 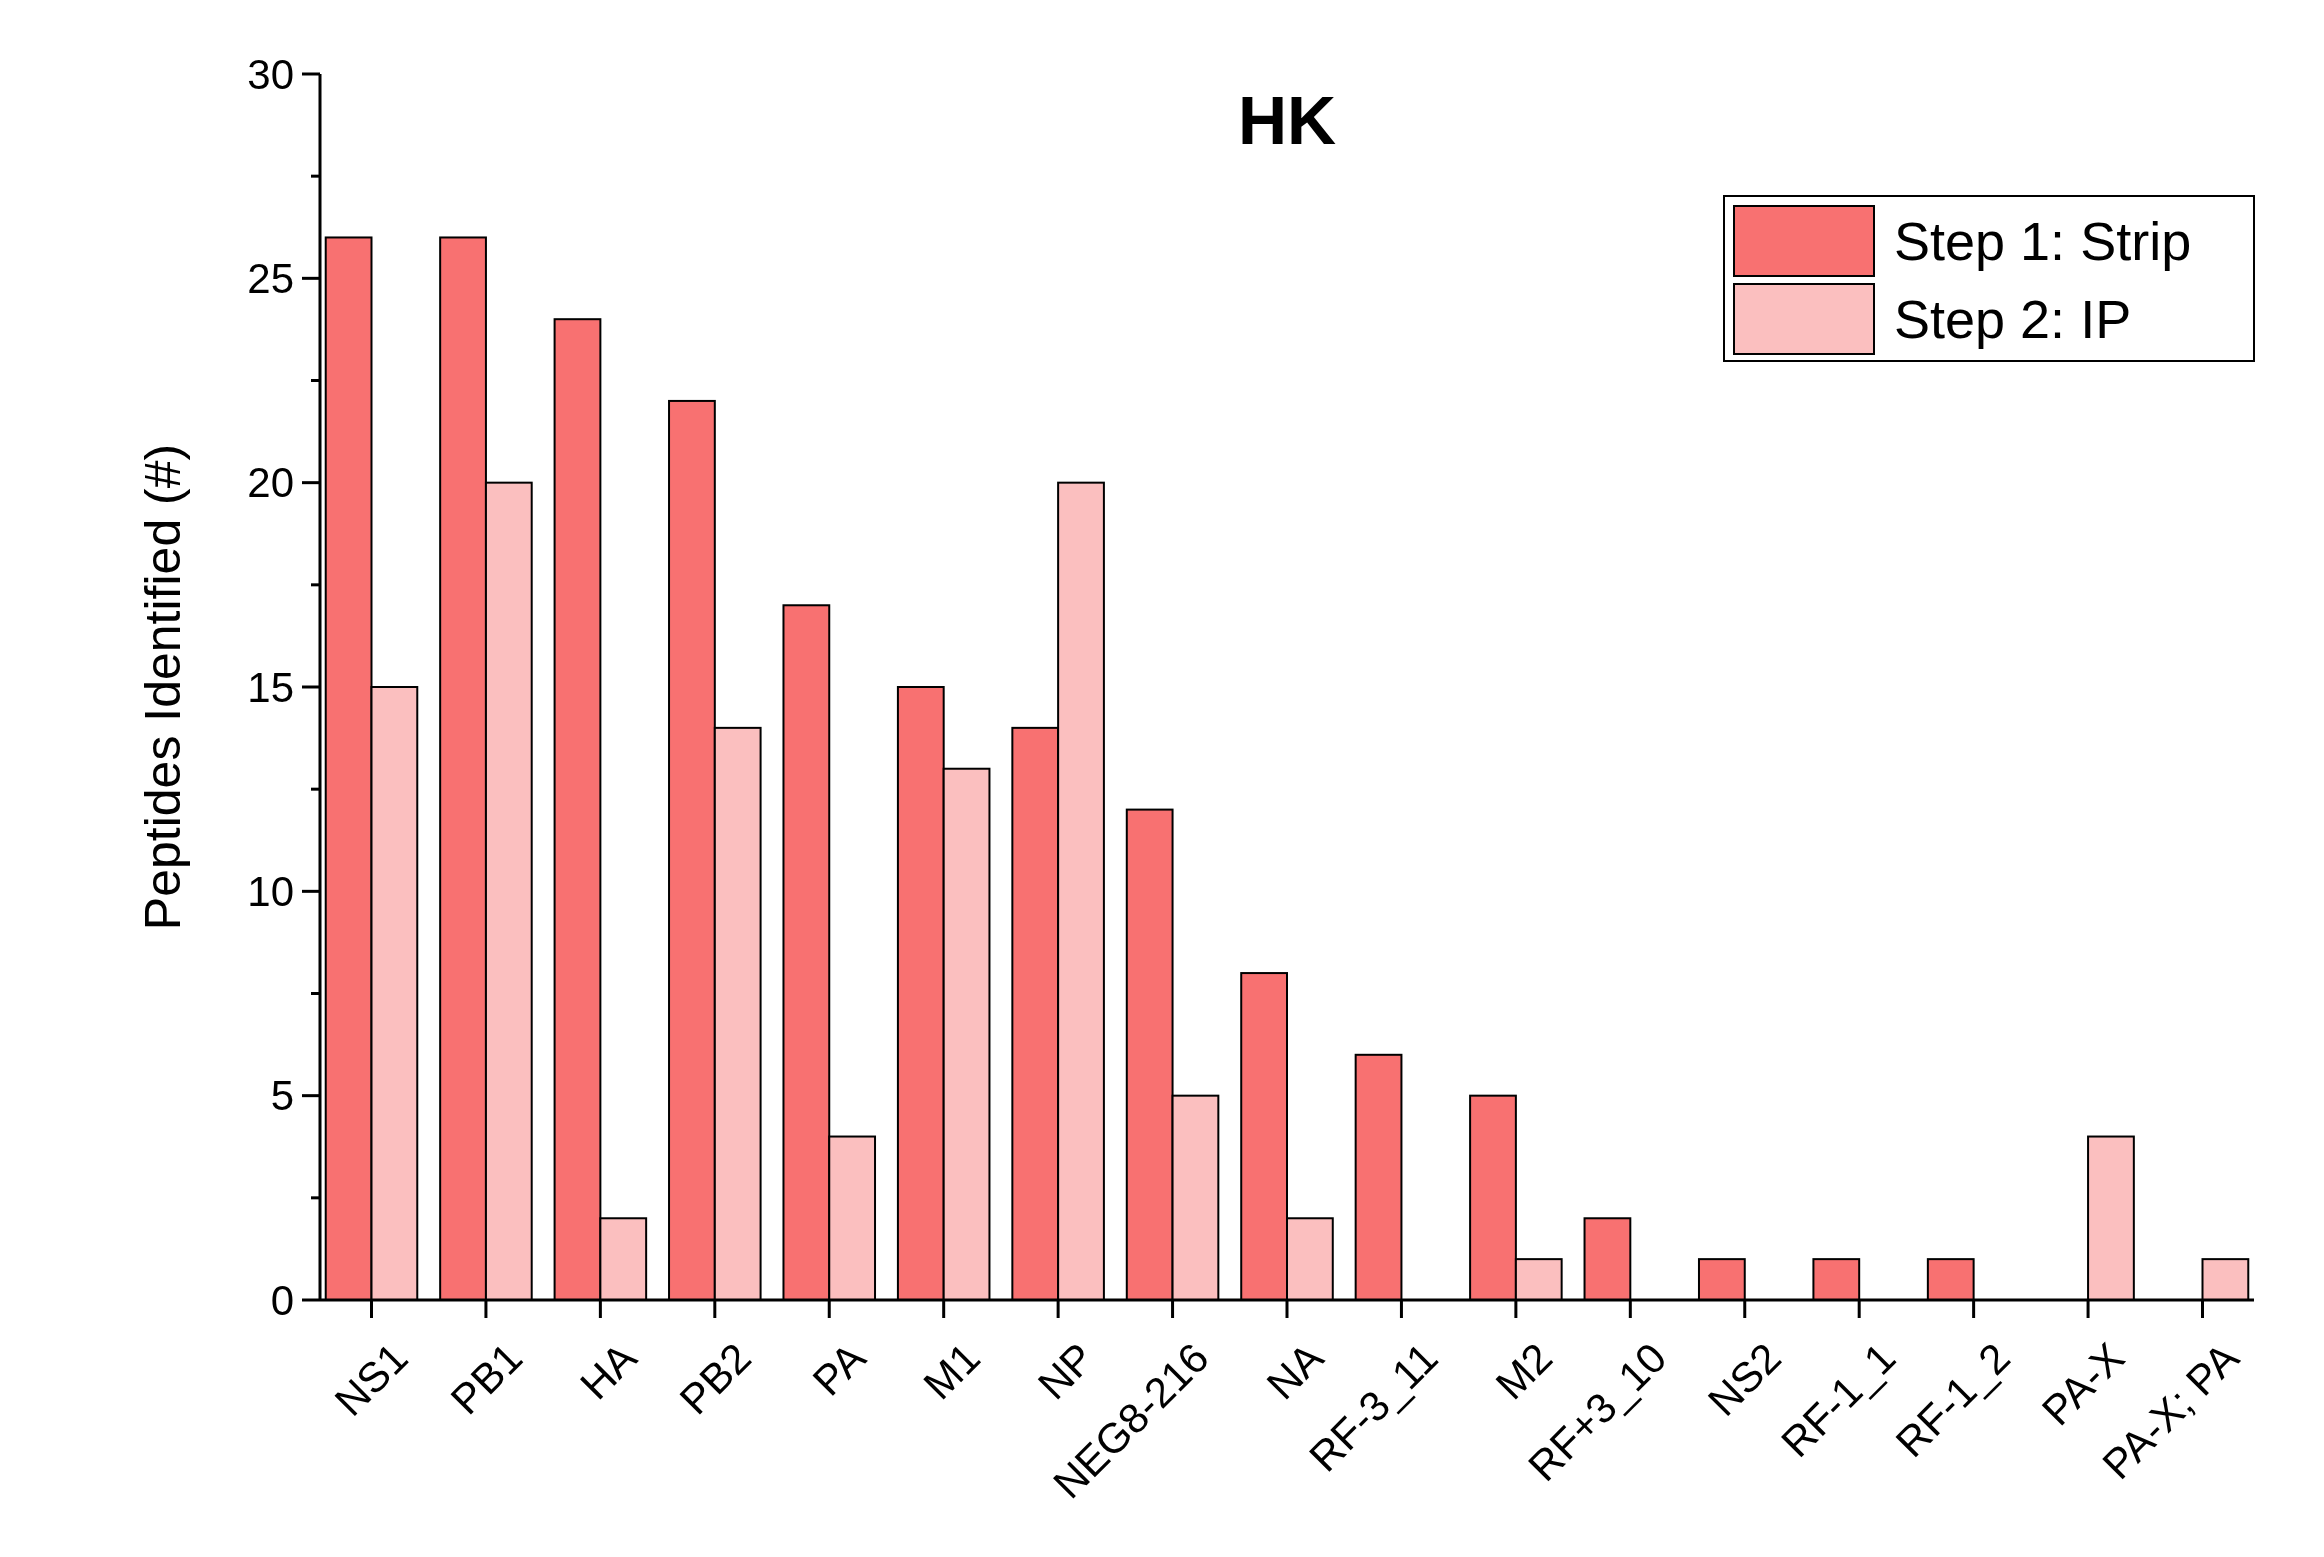 What do you see at coordinates (486, 1378) in the screenshot?
I see `x-tick-label: PB1` at bounding box center [486, 1378].